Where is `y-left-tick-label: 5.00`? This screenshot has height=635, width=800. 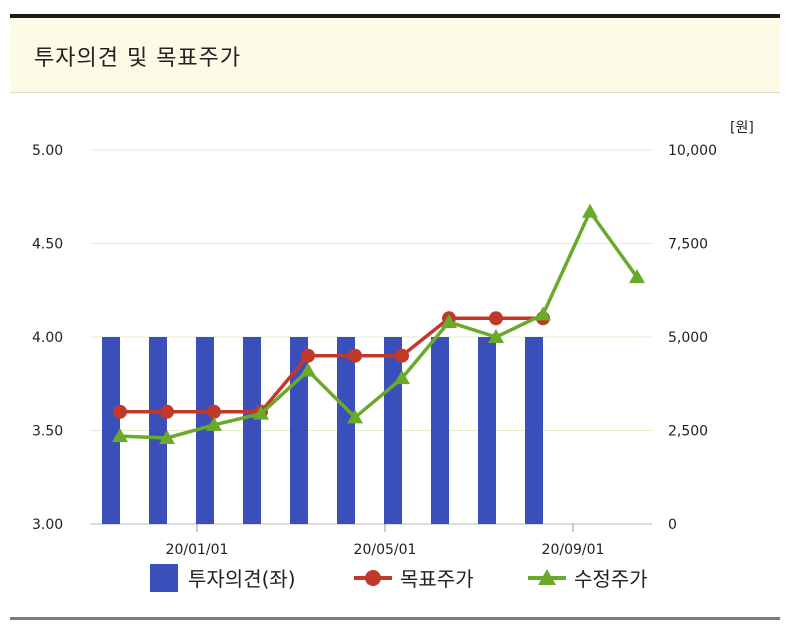
y-left-tick-label: 5.00 is located at coordinates (47, 151).